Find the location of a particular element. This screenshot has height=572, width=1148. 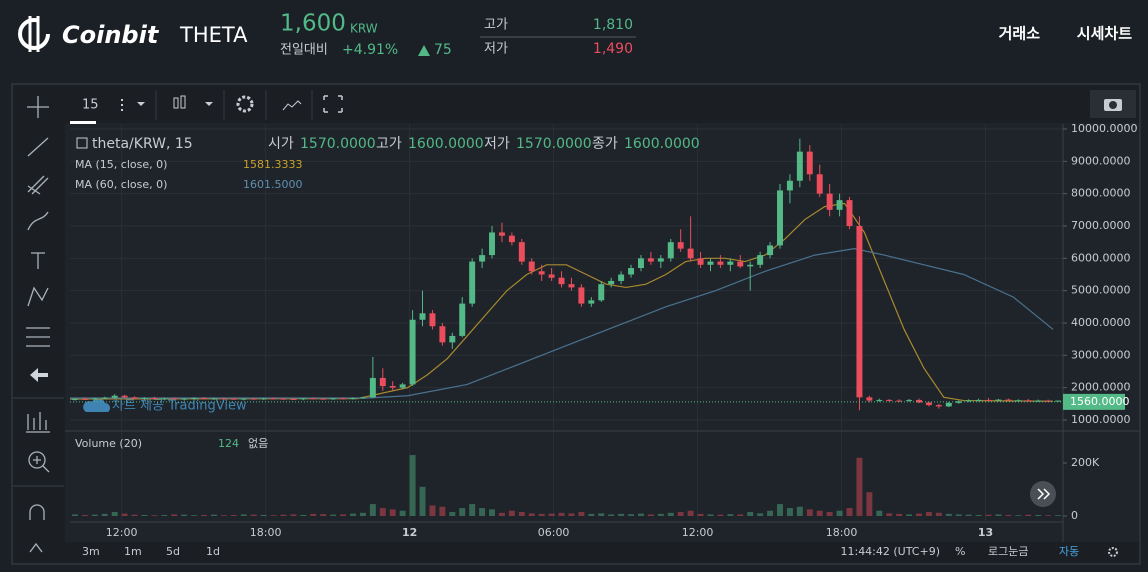

top-toolbar is located at coordinates (602, 104).